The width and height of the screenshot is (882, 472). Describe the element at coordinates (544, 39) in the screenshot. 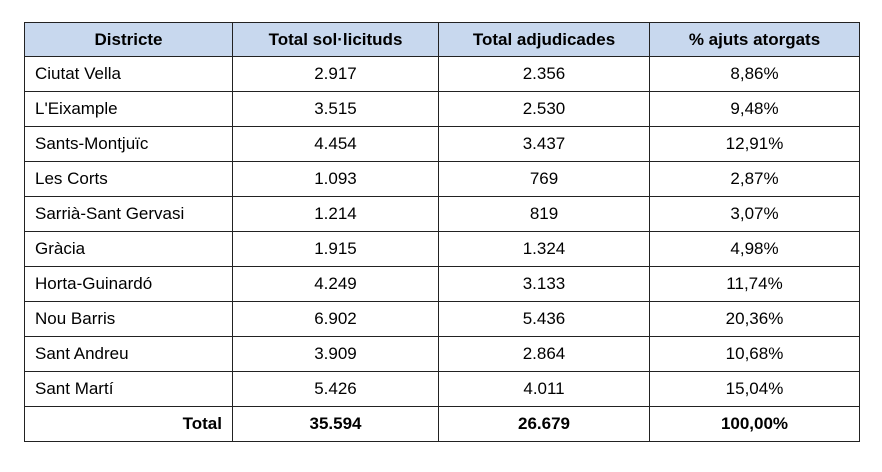

I see `column-header-awarded: Total adjudicades` at that location.